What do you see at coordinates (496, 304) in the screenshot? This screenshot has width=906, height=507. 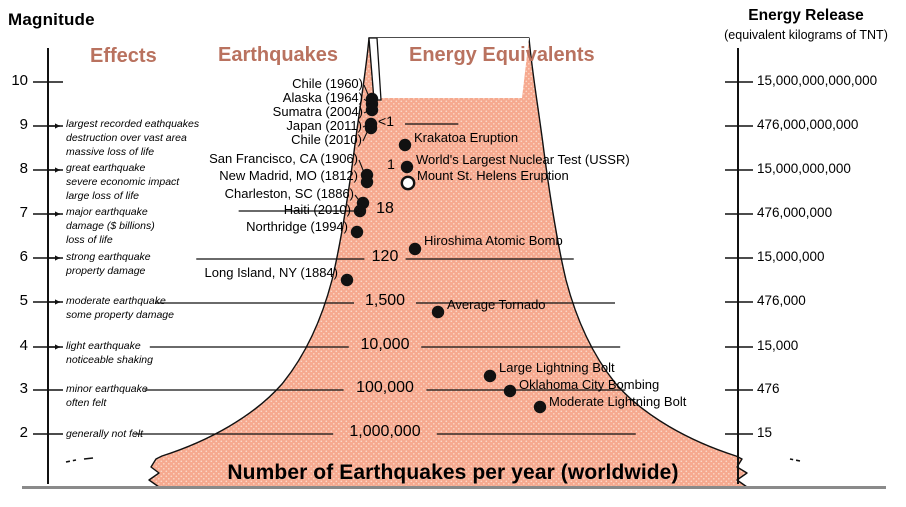 I see `energy-equivalent-label: Average Tornado` at bounding box center [496, 304].